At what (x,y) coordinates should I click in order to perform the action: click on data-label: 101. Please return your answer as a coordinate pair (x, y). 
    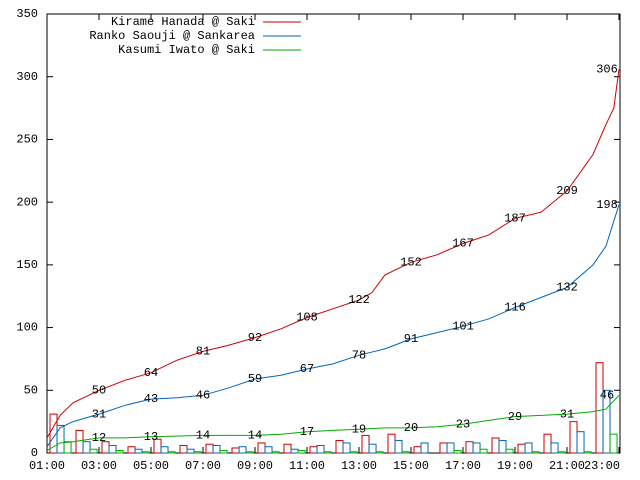
    Looking at the image, I should click on (463, 326).